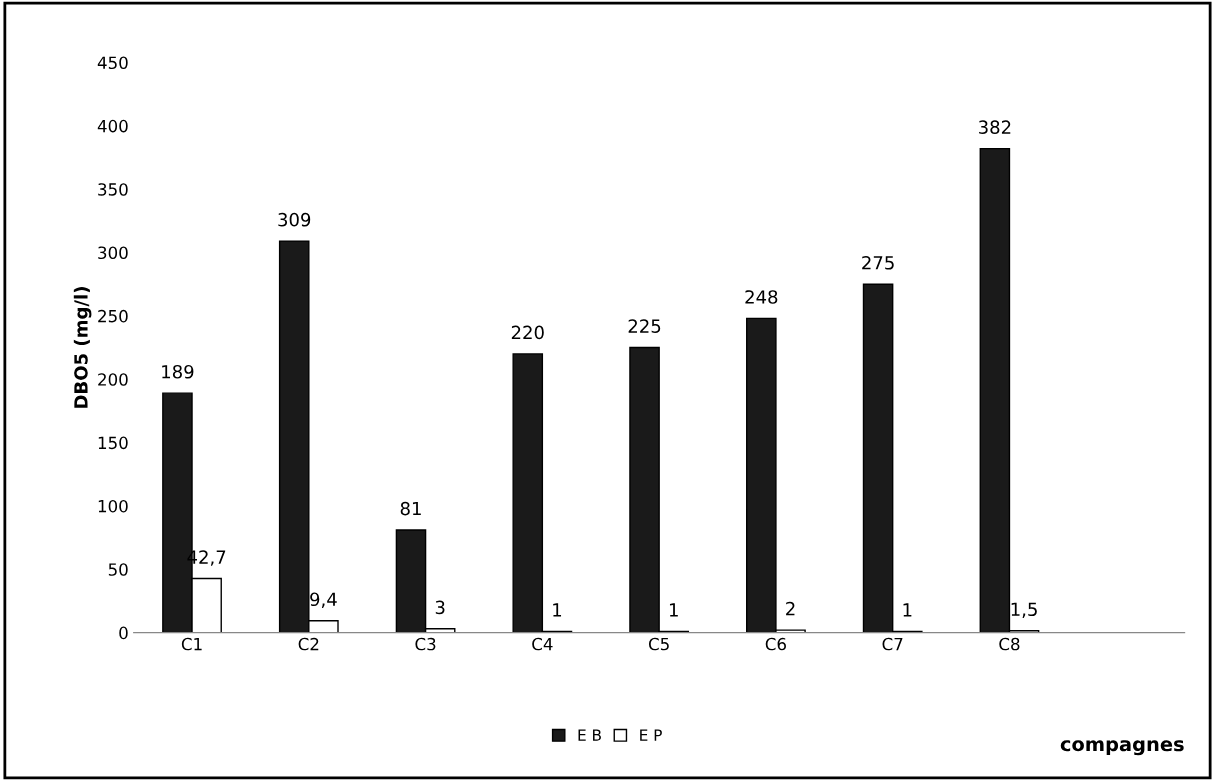  What do you see at coordinates (112, 63) in the screenshot?
I see `y-tick-label: 450` at bounding box center [112, 63].